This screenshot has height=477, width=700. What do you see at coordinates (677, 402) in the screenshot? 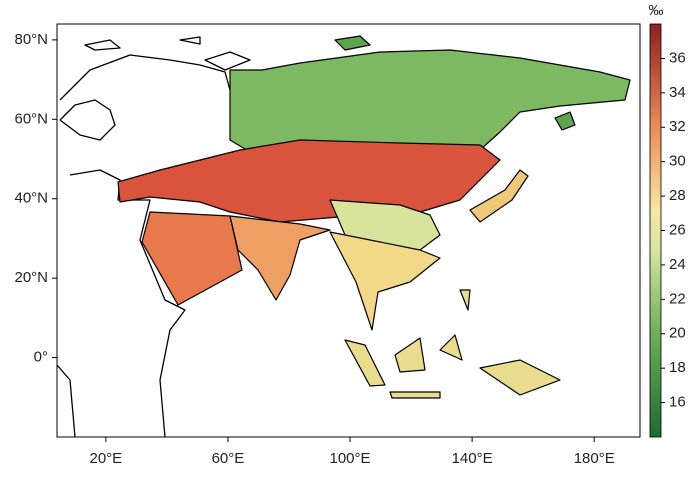
I see `colorbar-tick-label: 16` at bounding box center [677, 402].